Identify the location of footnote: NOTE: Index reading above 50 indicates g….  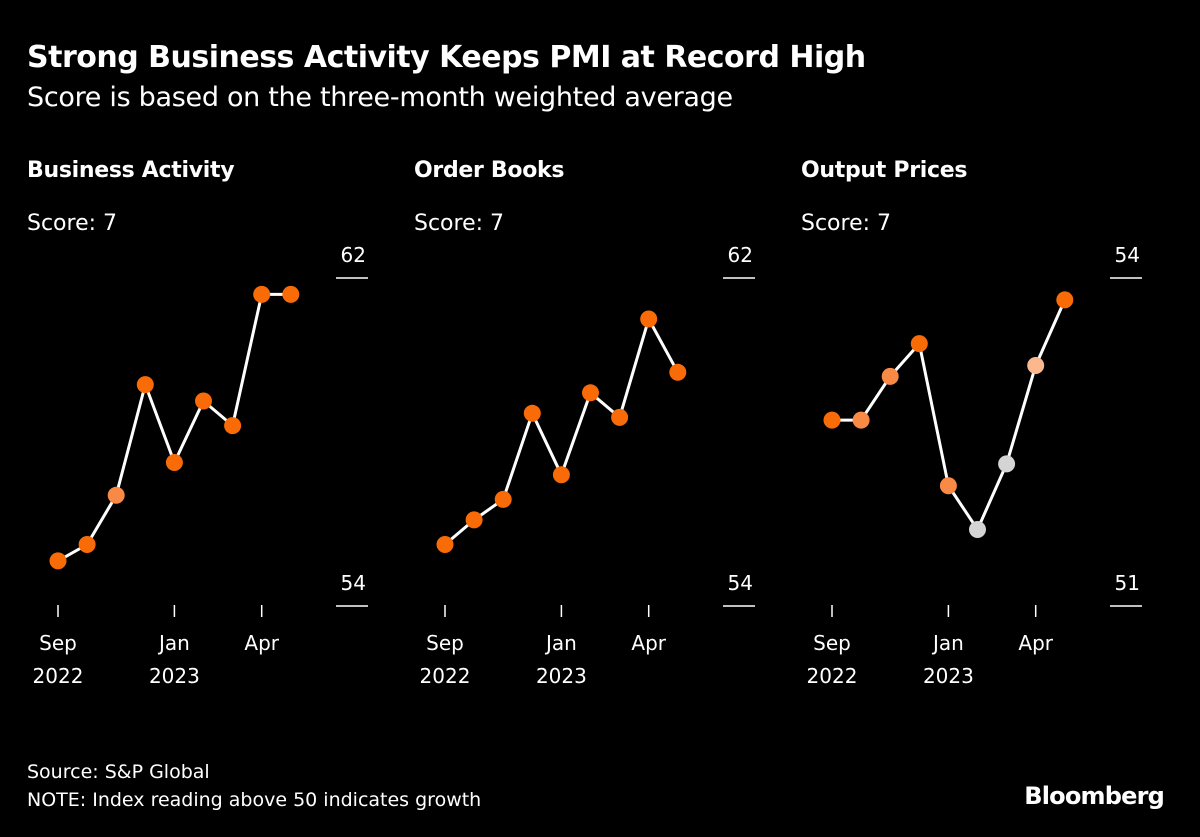
(254, 800).